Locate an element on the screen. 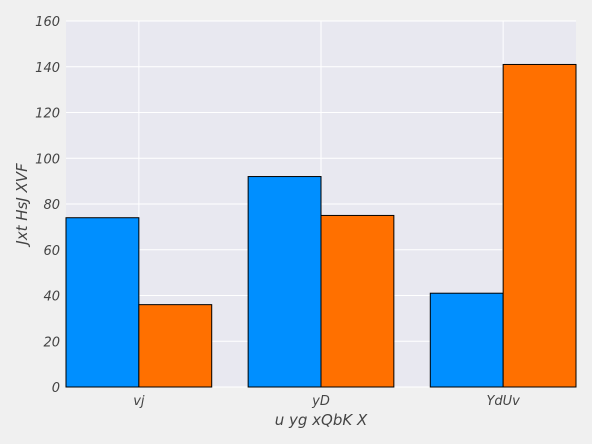  y-tick-label: 120 is located at coordinates (47, 114).